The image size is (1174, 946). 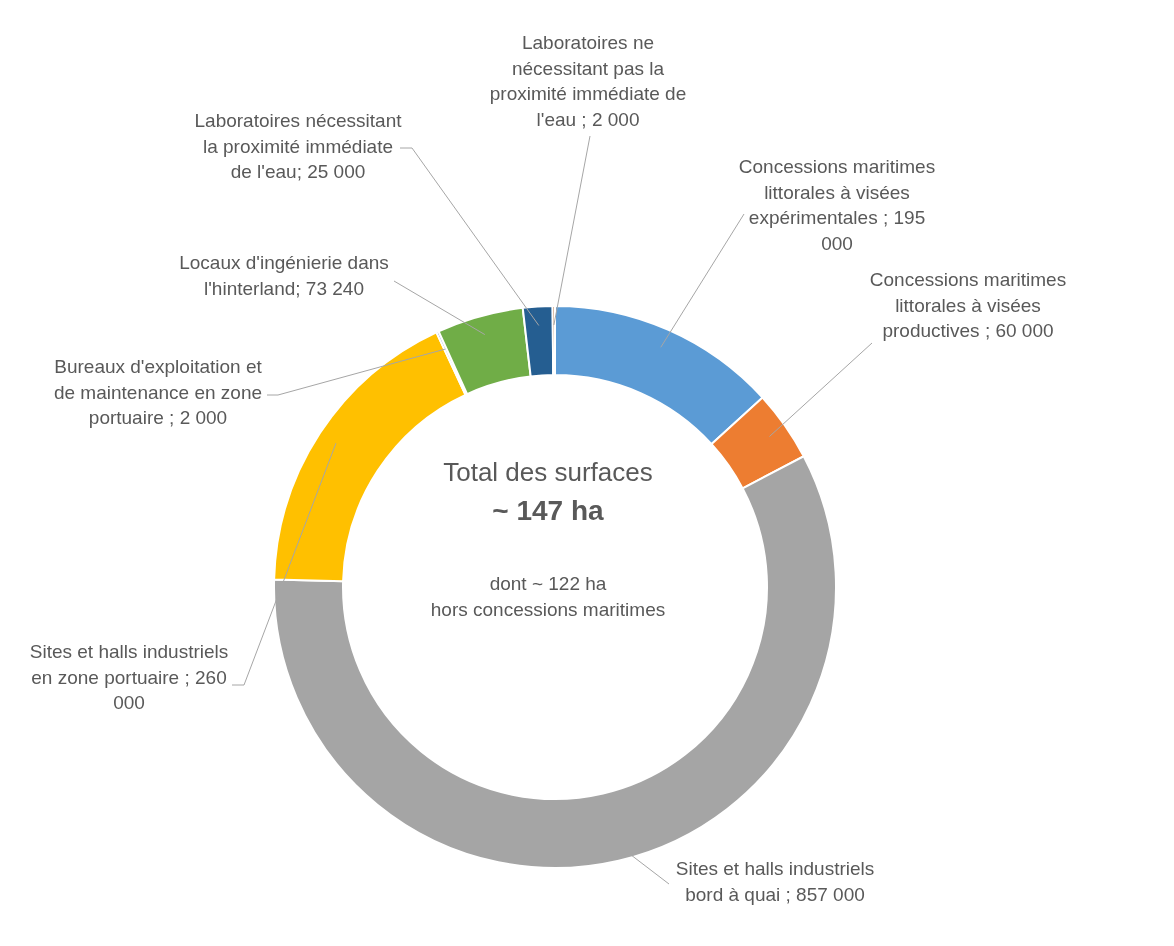 I want to click on text: ~ 147 ha, so click(x=548, y=510).